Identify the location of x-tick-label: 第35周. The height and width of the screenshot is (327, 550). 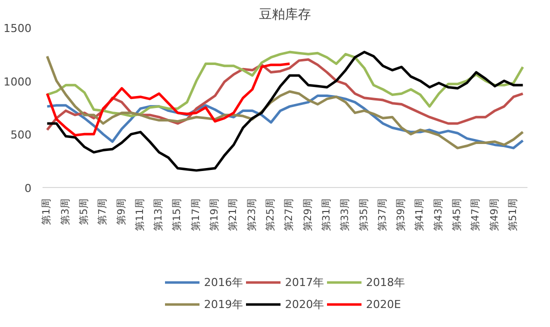
(364, 215).